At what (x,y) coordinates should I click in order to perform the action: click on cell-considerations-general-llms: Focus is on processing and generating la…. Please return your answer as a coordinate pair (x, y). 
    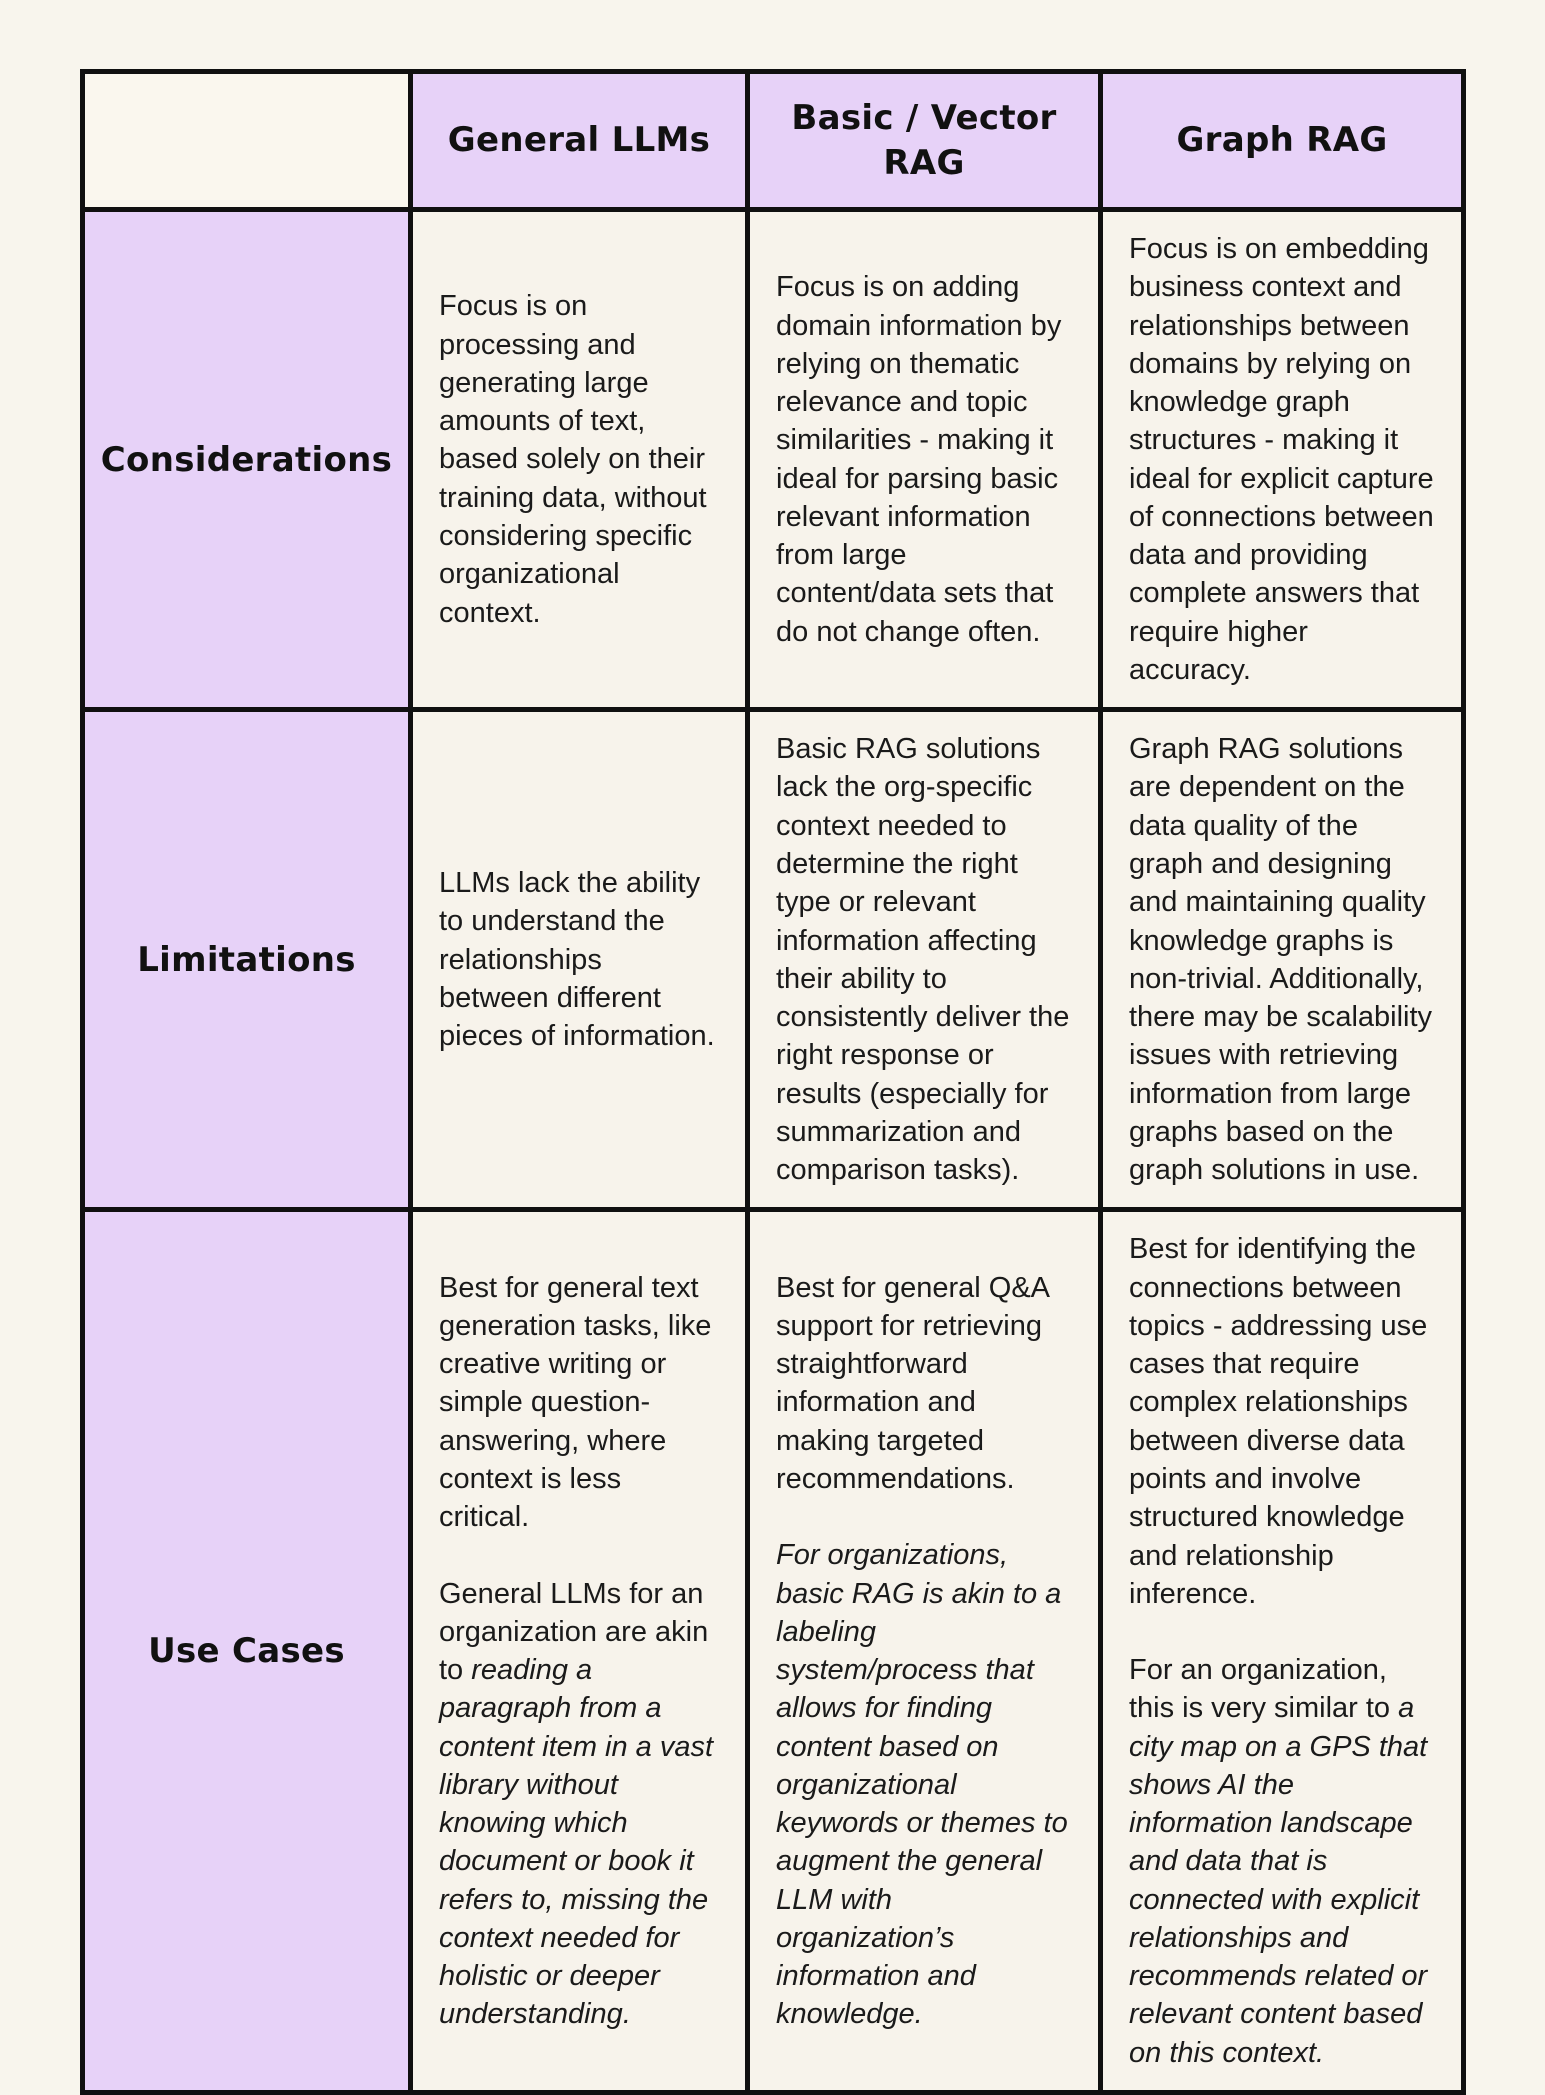
    Looking at the image, I should click on (579, 459).